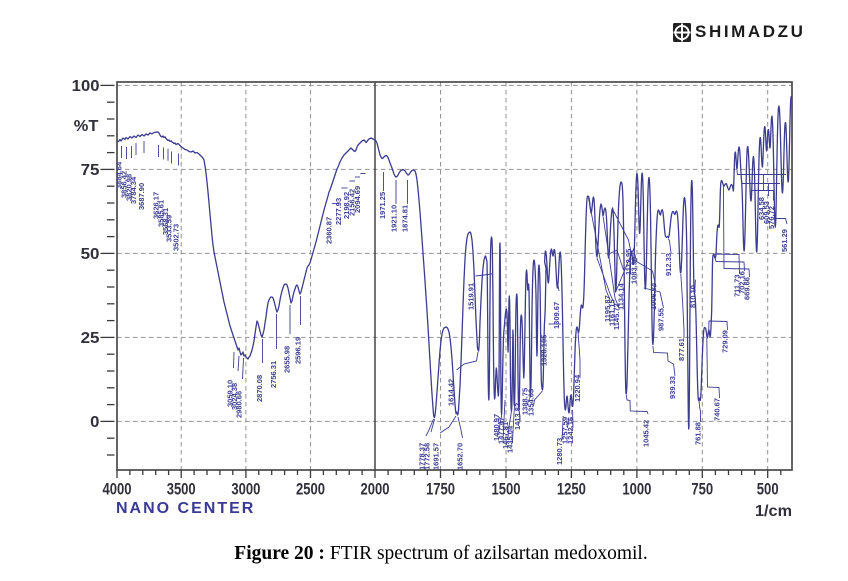 The image size is (848, 581). What do you see at coordinates (124, 184) in the screenshot?
I see `svg-text: 3856.42` at bounding box center [124, 184].